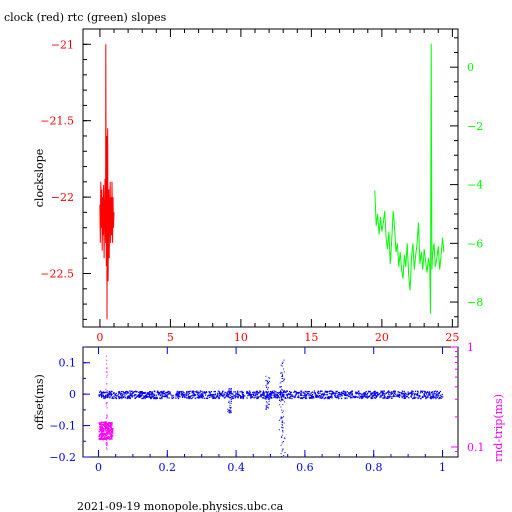 The width and height of the screenshot is (512, 512). Describe the element at coordinates (180, 506) in the screenshot. I see `footer-caption: 2021-09-19 monopole.physics.ubc.ca` at that location.